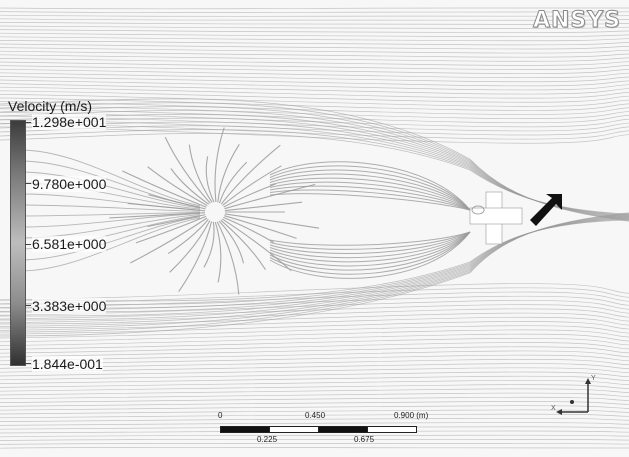 This screenshot has height=457, width=629. I want to click on ansys-logo: ANSYS, so click(576, 21).